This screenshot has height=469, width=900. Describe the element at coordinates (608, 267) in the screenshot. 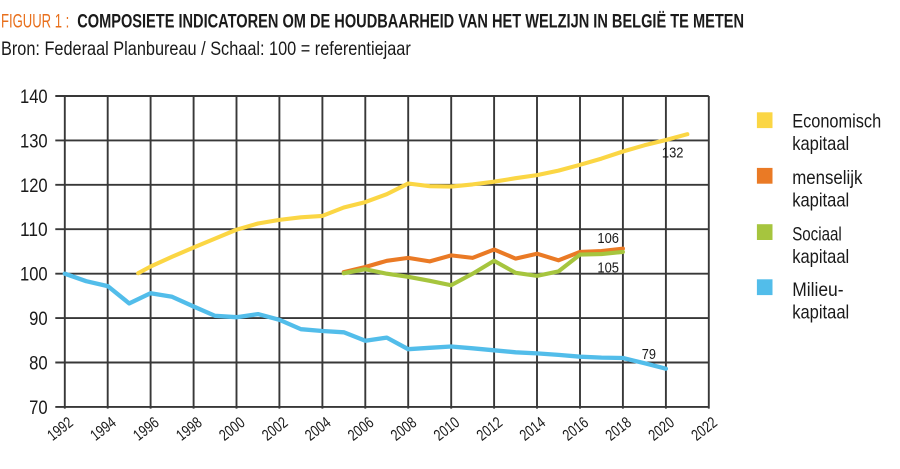

I see `svg-text: 105` at that location.